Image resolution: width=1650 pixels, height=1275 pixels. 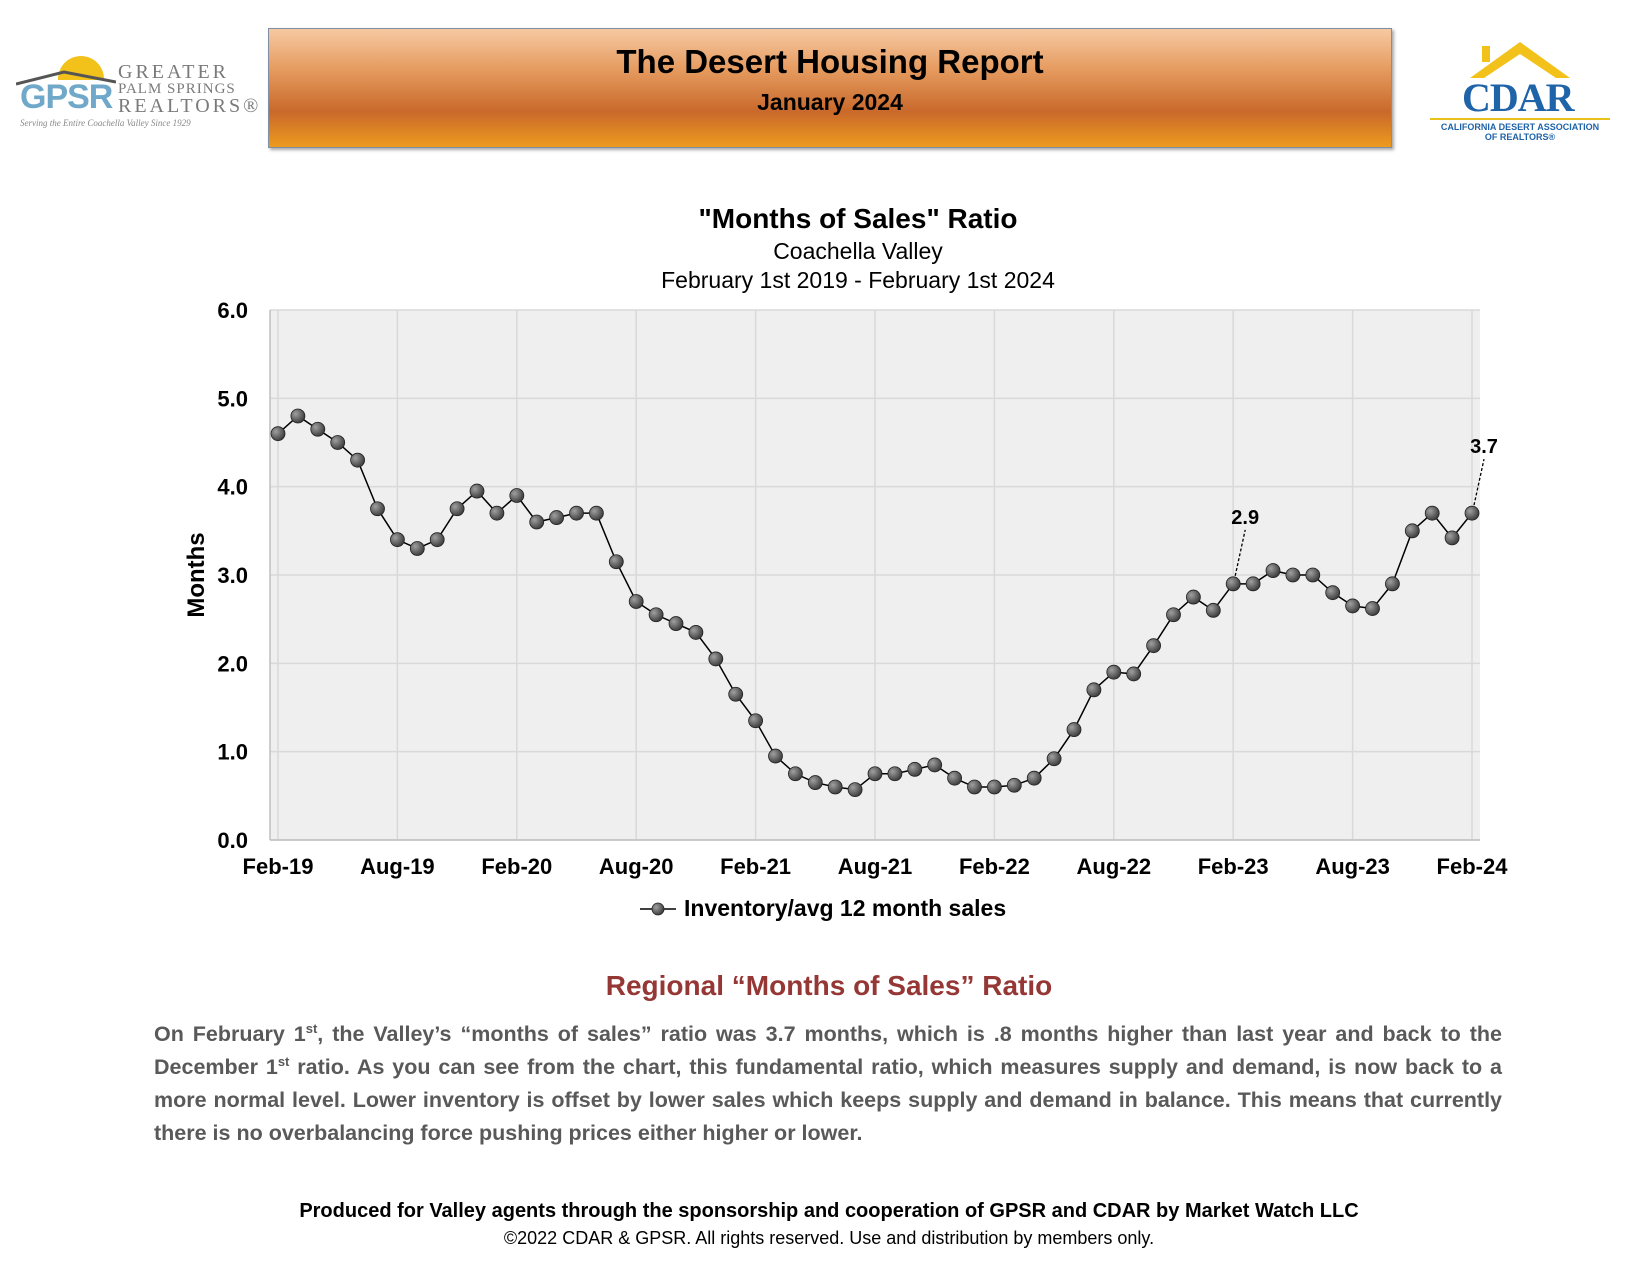 What do you see at coordinates (232, 310) in the screenshot?
I see `y-tick-label: 6.0` at bounding box center [232, 310].